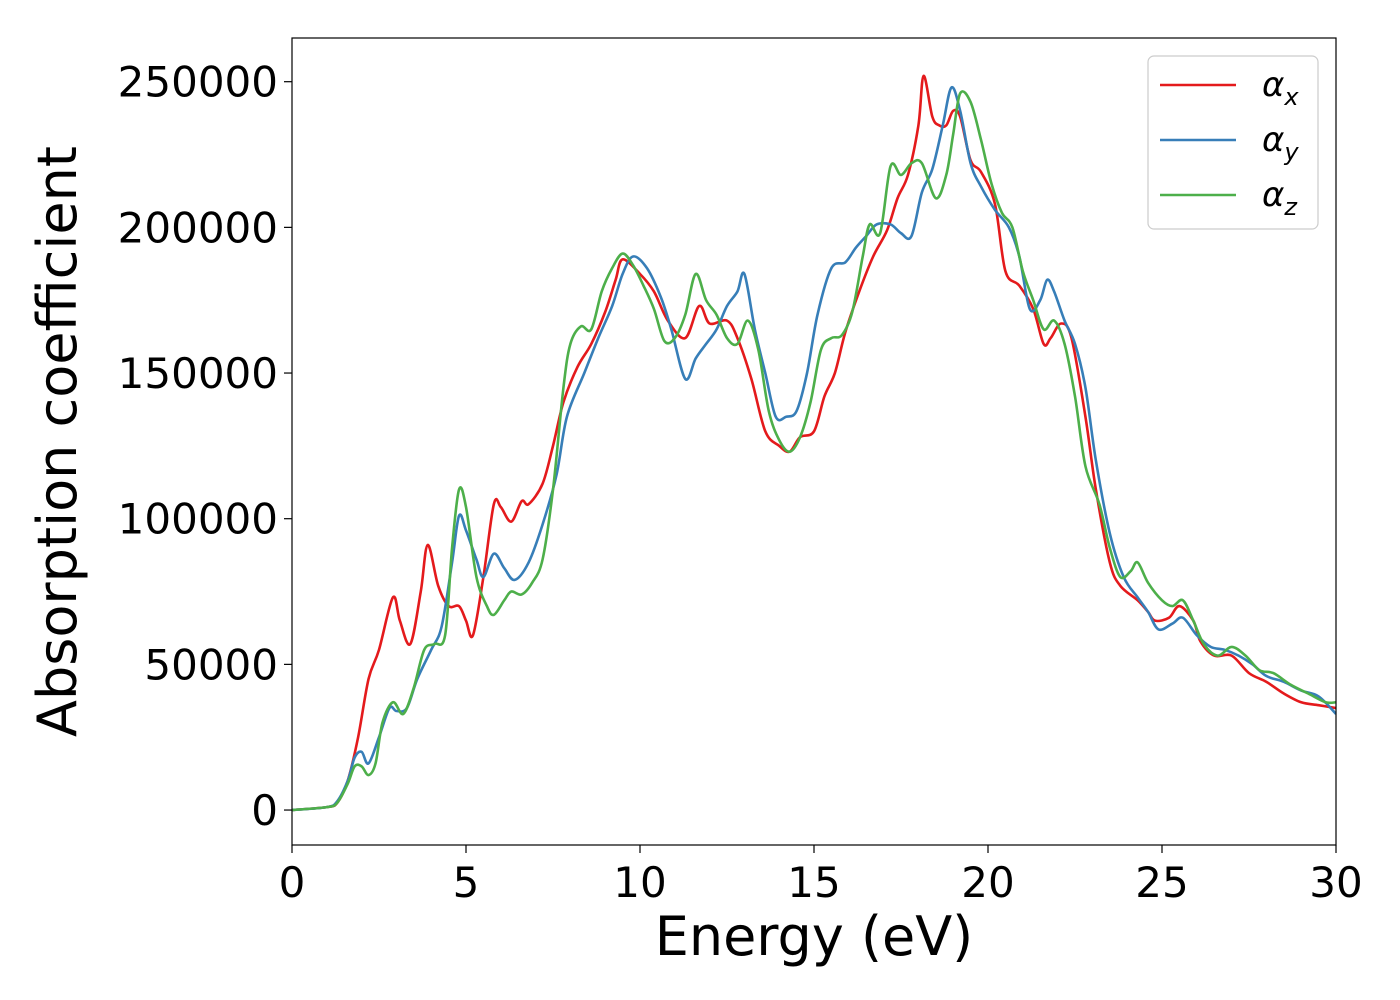  Describe the element at coordinates (57, 441) in the screenshot. I see `y-axis-label: Absorption coefficient` at that location.